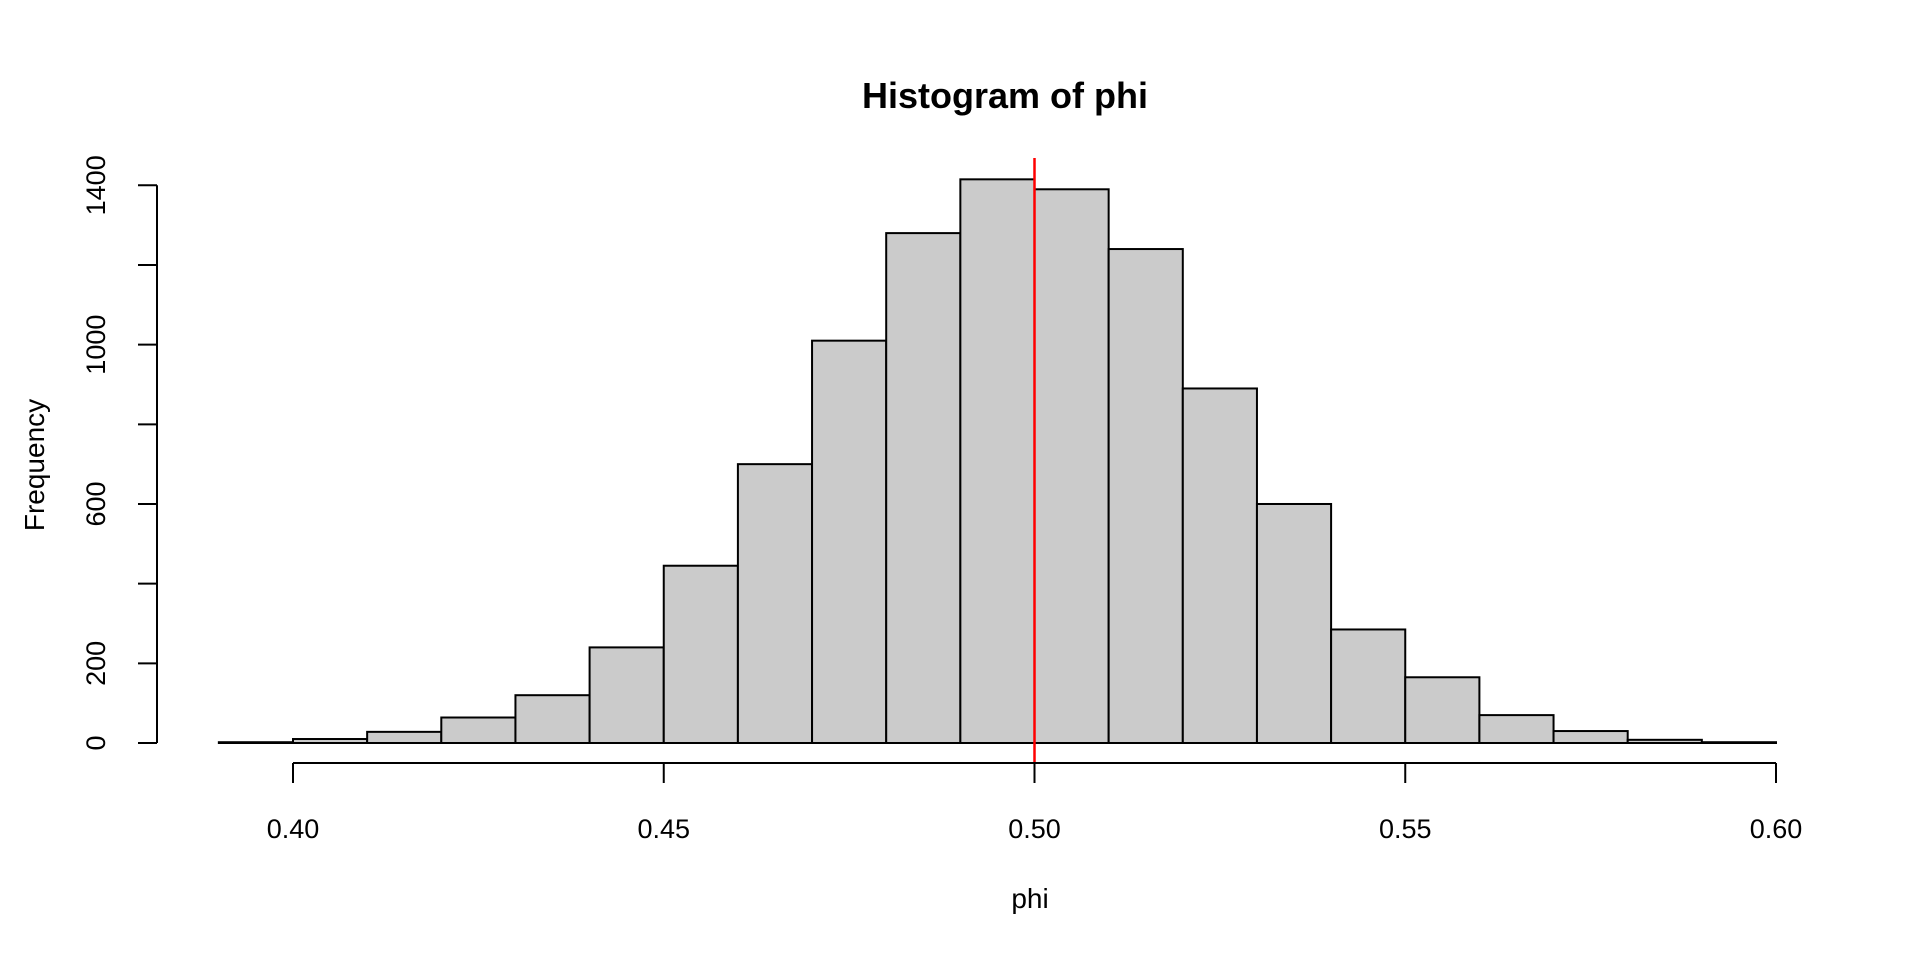 The width and height of the screenshot is (1920, 960). I want to click on x-axis-tick-label: 0.45, so click(663, 829).